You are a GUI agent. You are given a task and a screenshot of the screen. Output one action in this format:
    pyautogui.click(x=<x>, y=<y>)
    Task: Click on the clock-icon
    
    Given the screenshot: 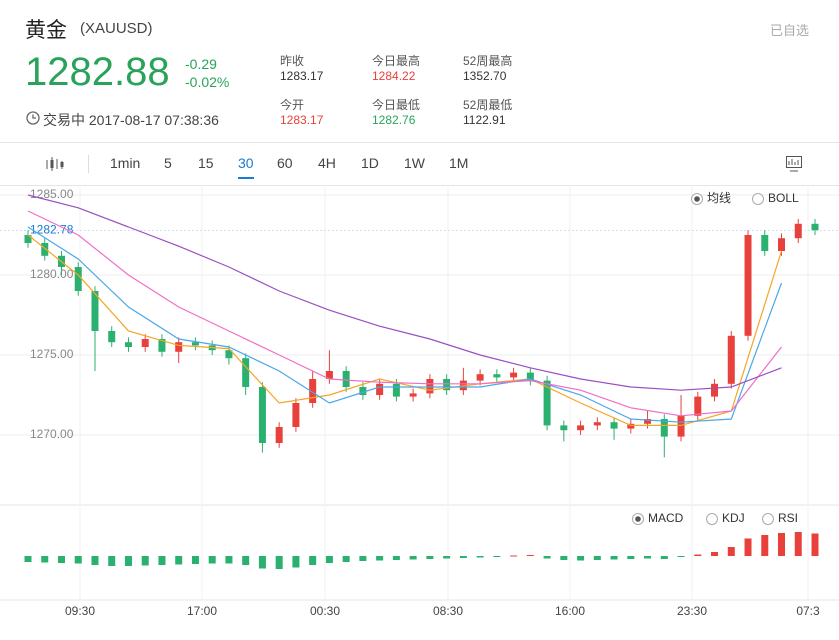 What is the action you would take?
    pyautogui.click(x=33, y=118)
    